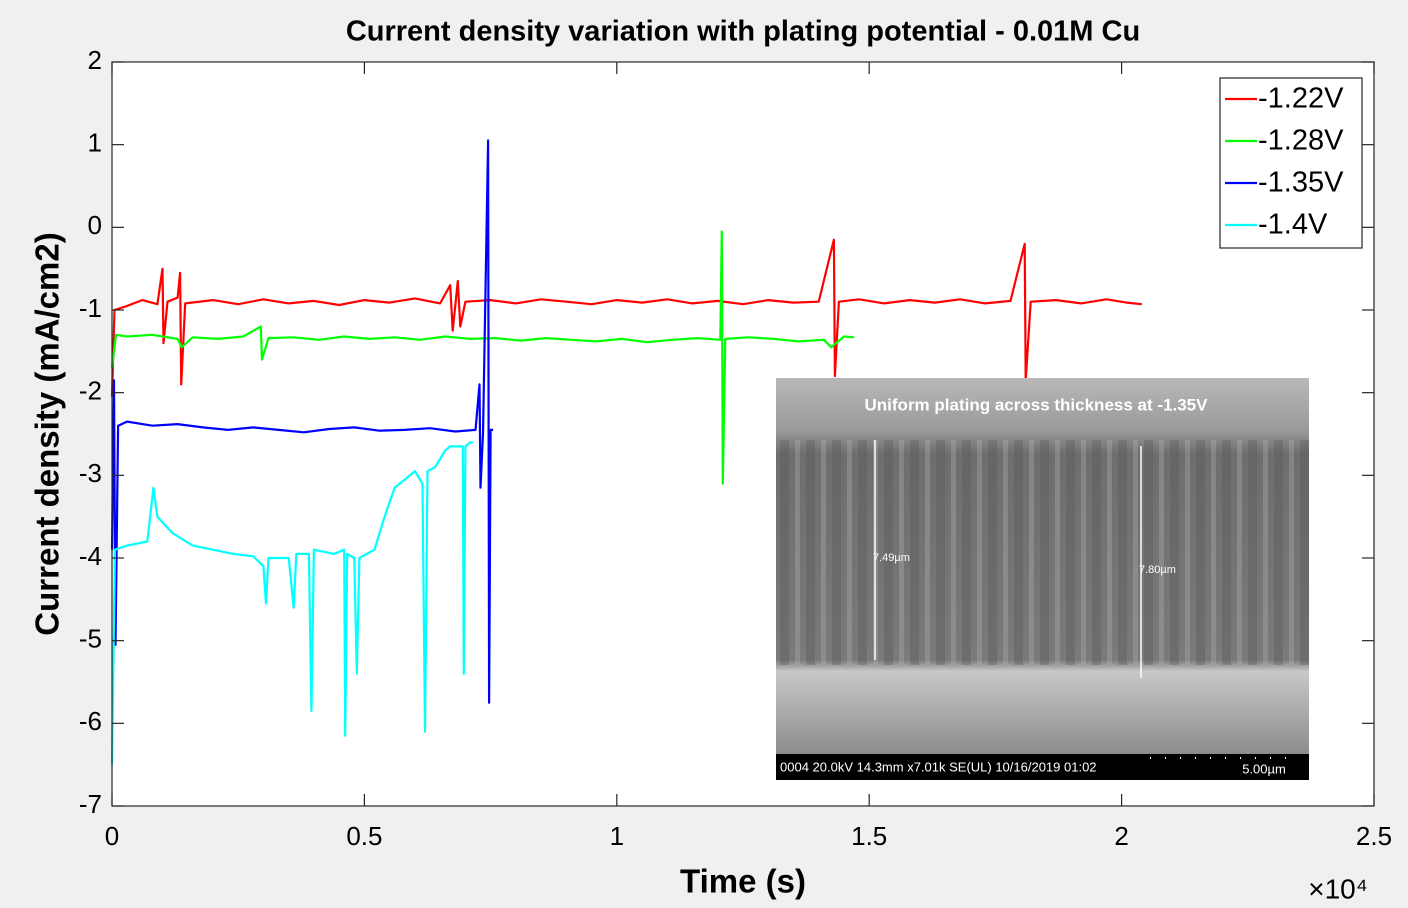  I want to click on legend-label: -1.35V, so click(1301, 183).